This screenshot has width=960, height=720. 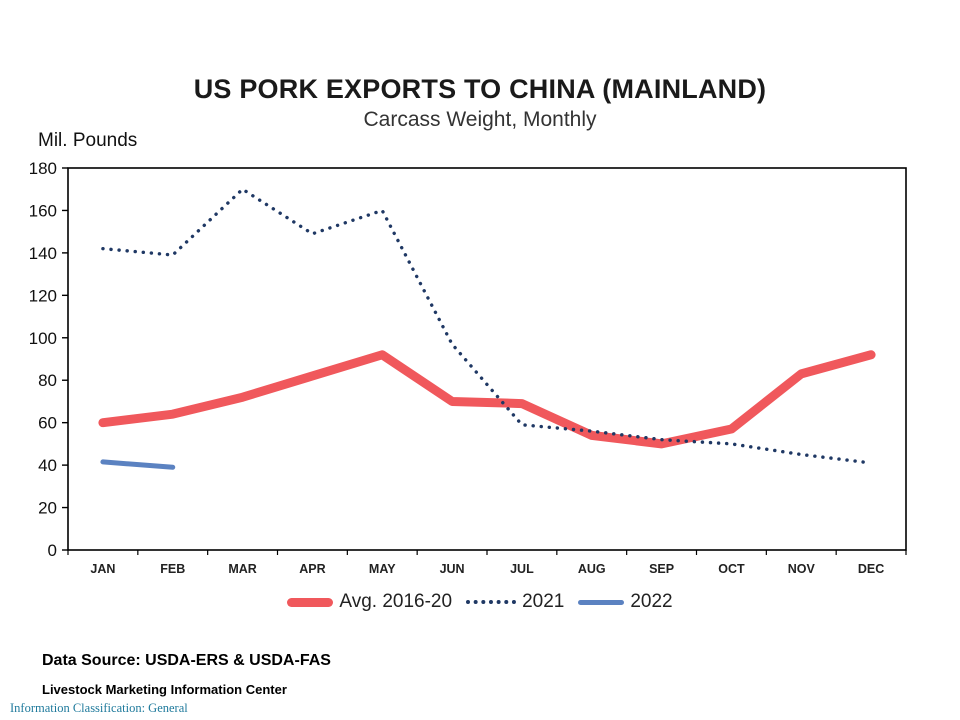 I want to click on svg-text: MAY, so click(x=382, y=569).